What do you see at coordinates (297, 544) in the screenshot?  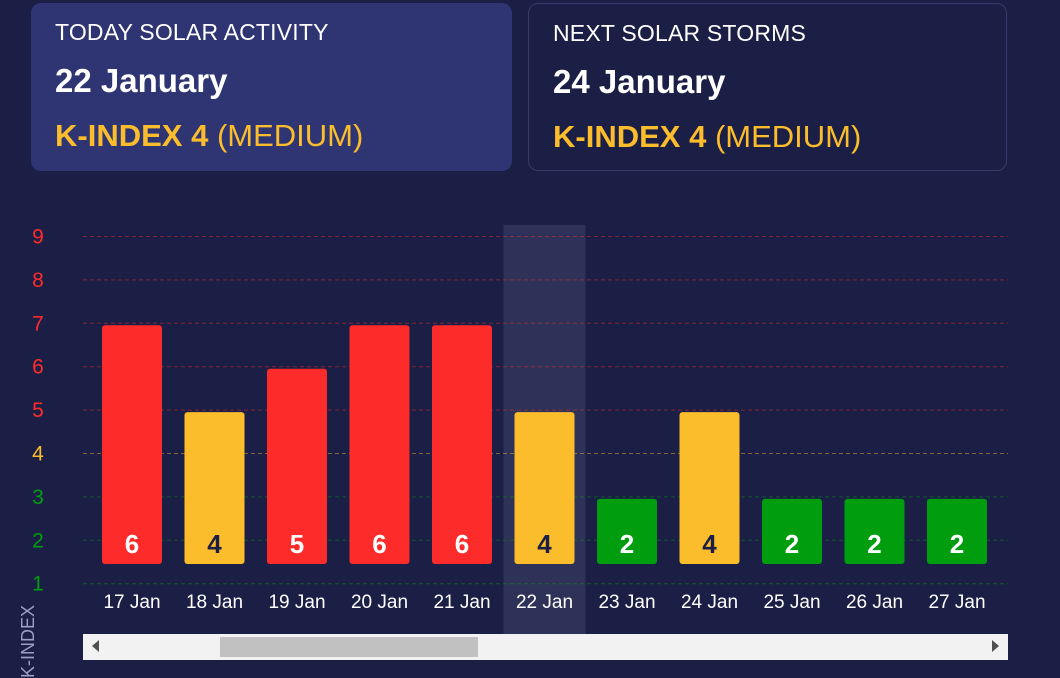 I see `bar-value-label: 5` at bounding box center [297, 544].